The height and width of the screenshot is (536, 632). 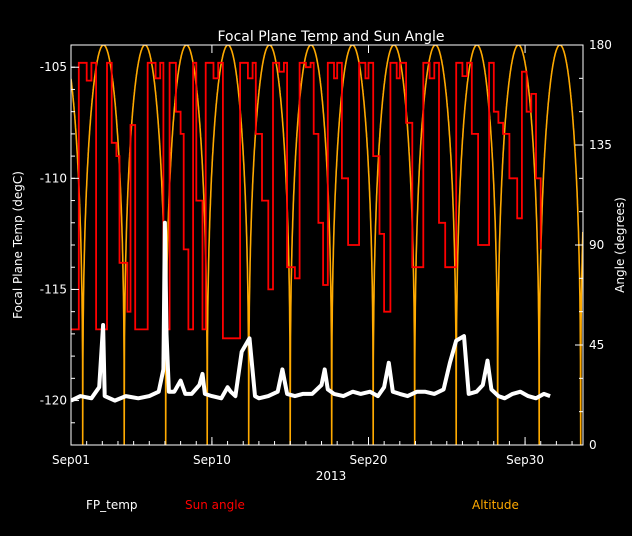 What do you see at coordinates (369, 460) in the screenshot?
I see `x-tick-label: Sep20` at bounding box center [369, 460].